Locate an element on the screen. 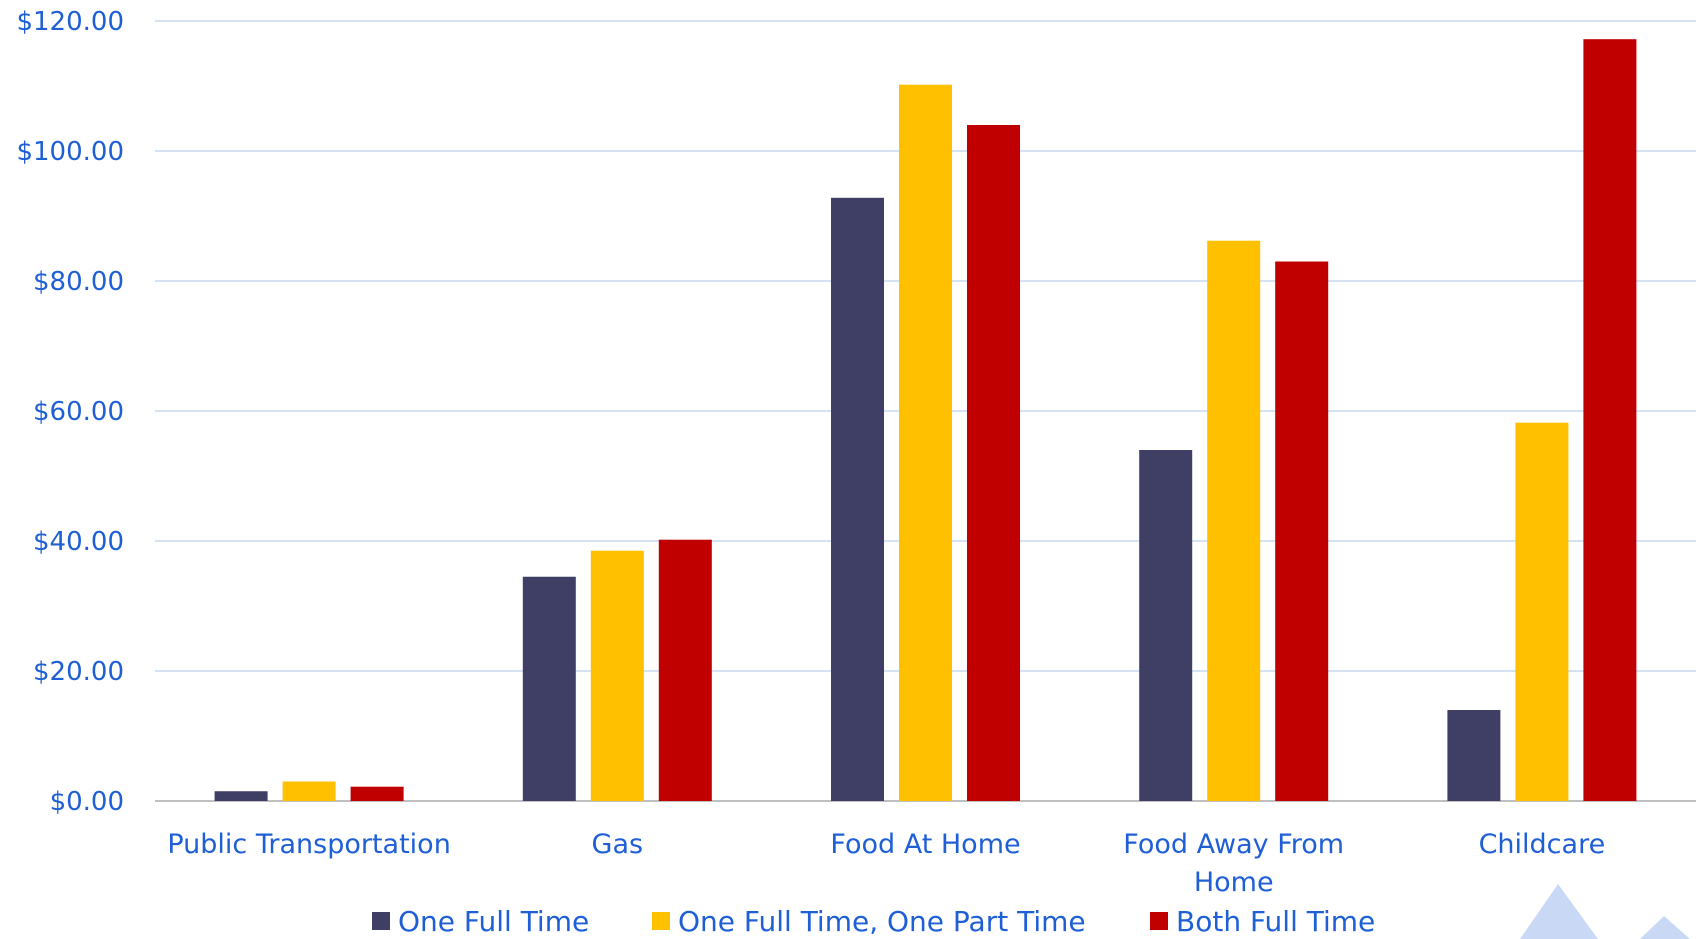  x-tick-label: Childcare is located at coordinates (1542, 844).